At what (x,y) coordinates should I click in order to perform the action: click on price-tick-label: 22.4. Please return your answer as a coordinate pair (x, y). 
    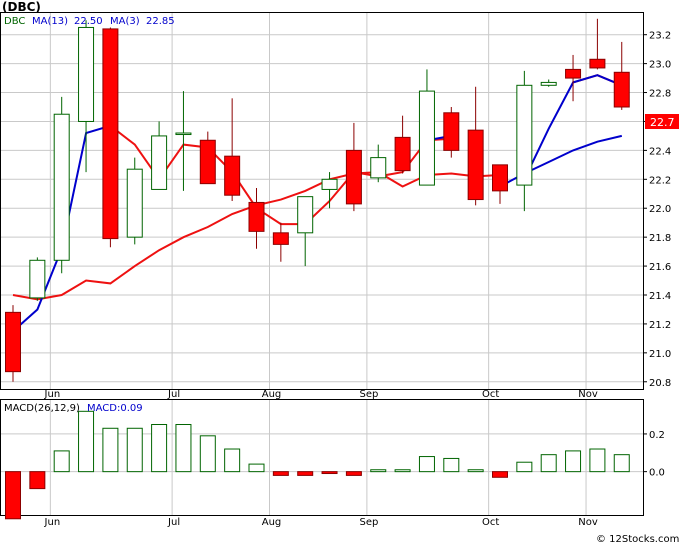
    Looking at the image, I should click on (660, 151).